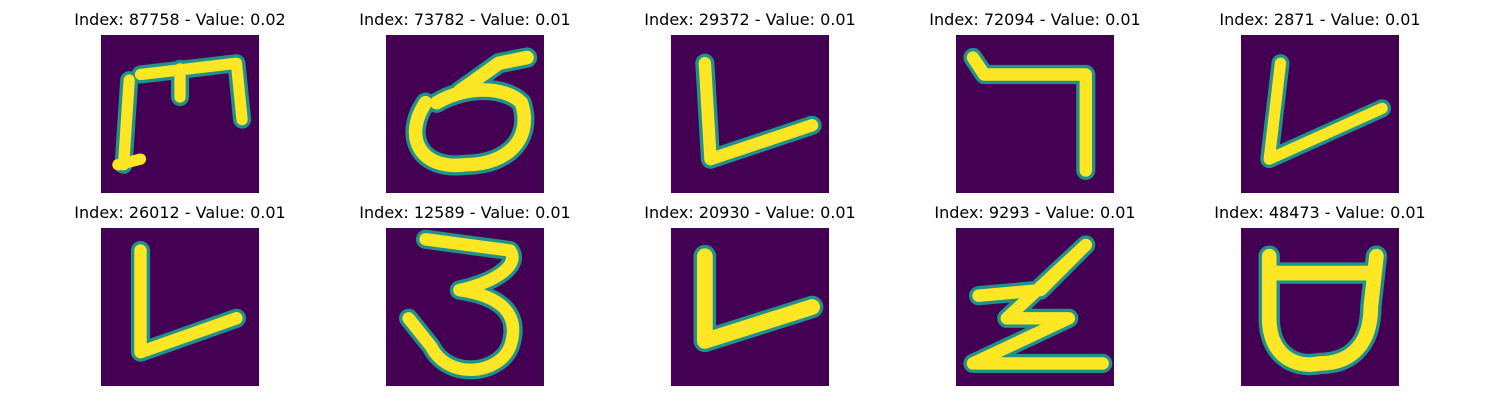 This screenshot has height=400, width=1500. I want to click on panel: Index: 26012 - Value: 0.01, so click(180, 297).